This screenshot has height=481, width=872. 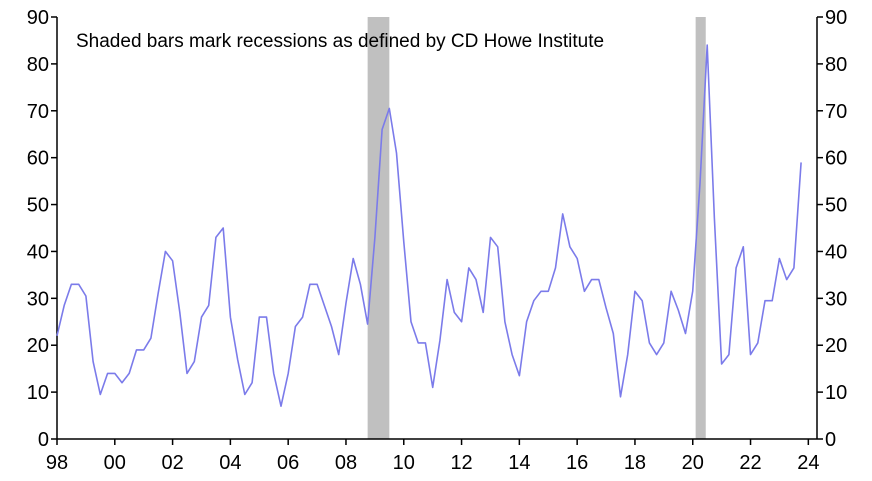 What do you see at coordinates (836, 299) in the screenshot?
I see `right-y-tick-label: 30` at bounding box center [836, 299].